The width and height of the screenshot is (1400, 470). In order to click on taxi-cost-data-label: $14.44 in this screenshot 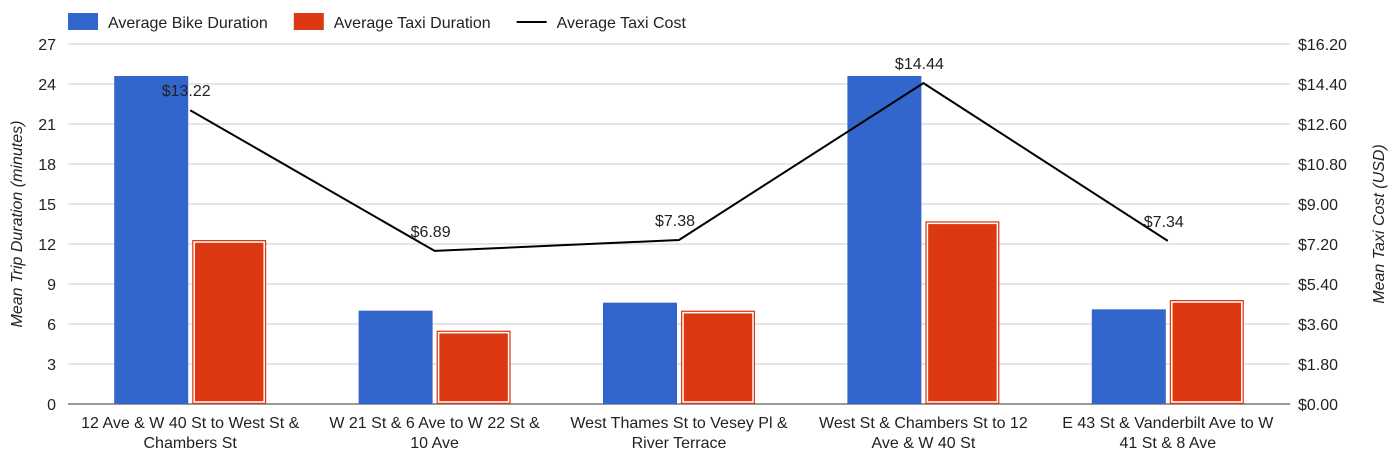, I will do `click(919, 64)`.